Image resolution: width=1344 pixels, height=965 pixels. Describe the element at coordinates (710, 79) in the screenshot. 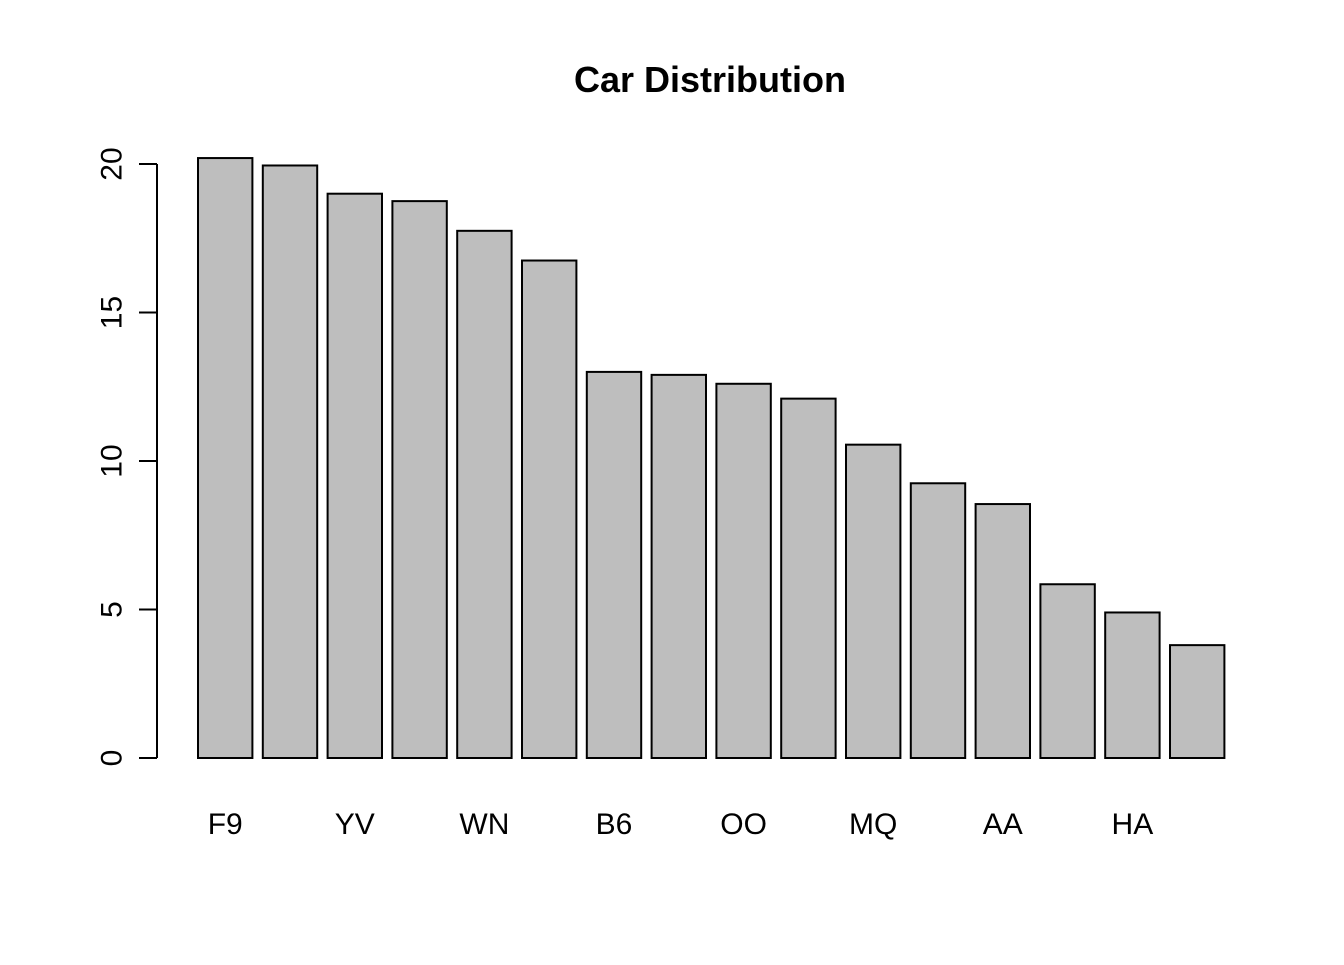

I see `chart-title: Car Distribution` at that location.